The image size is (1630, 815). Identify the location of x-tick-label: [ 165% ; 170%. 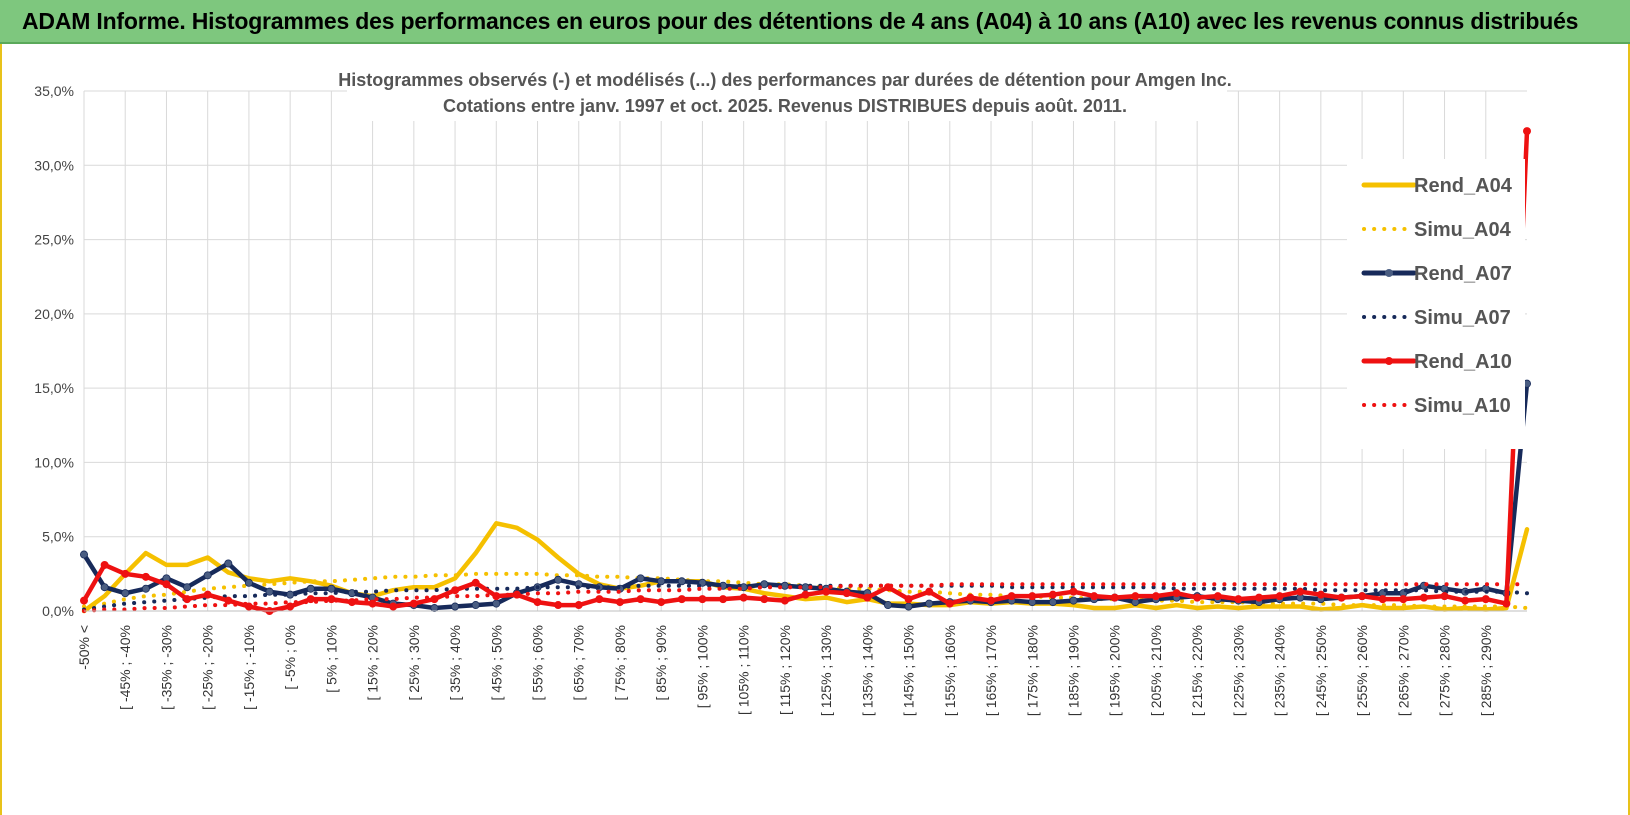
(991, 670).